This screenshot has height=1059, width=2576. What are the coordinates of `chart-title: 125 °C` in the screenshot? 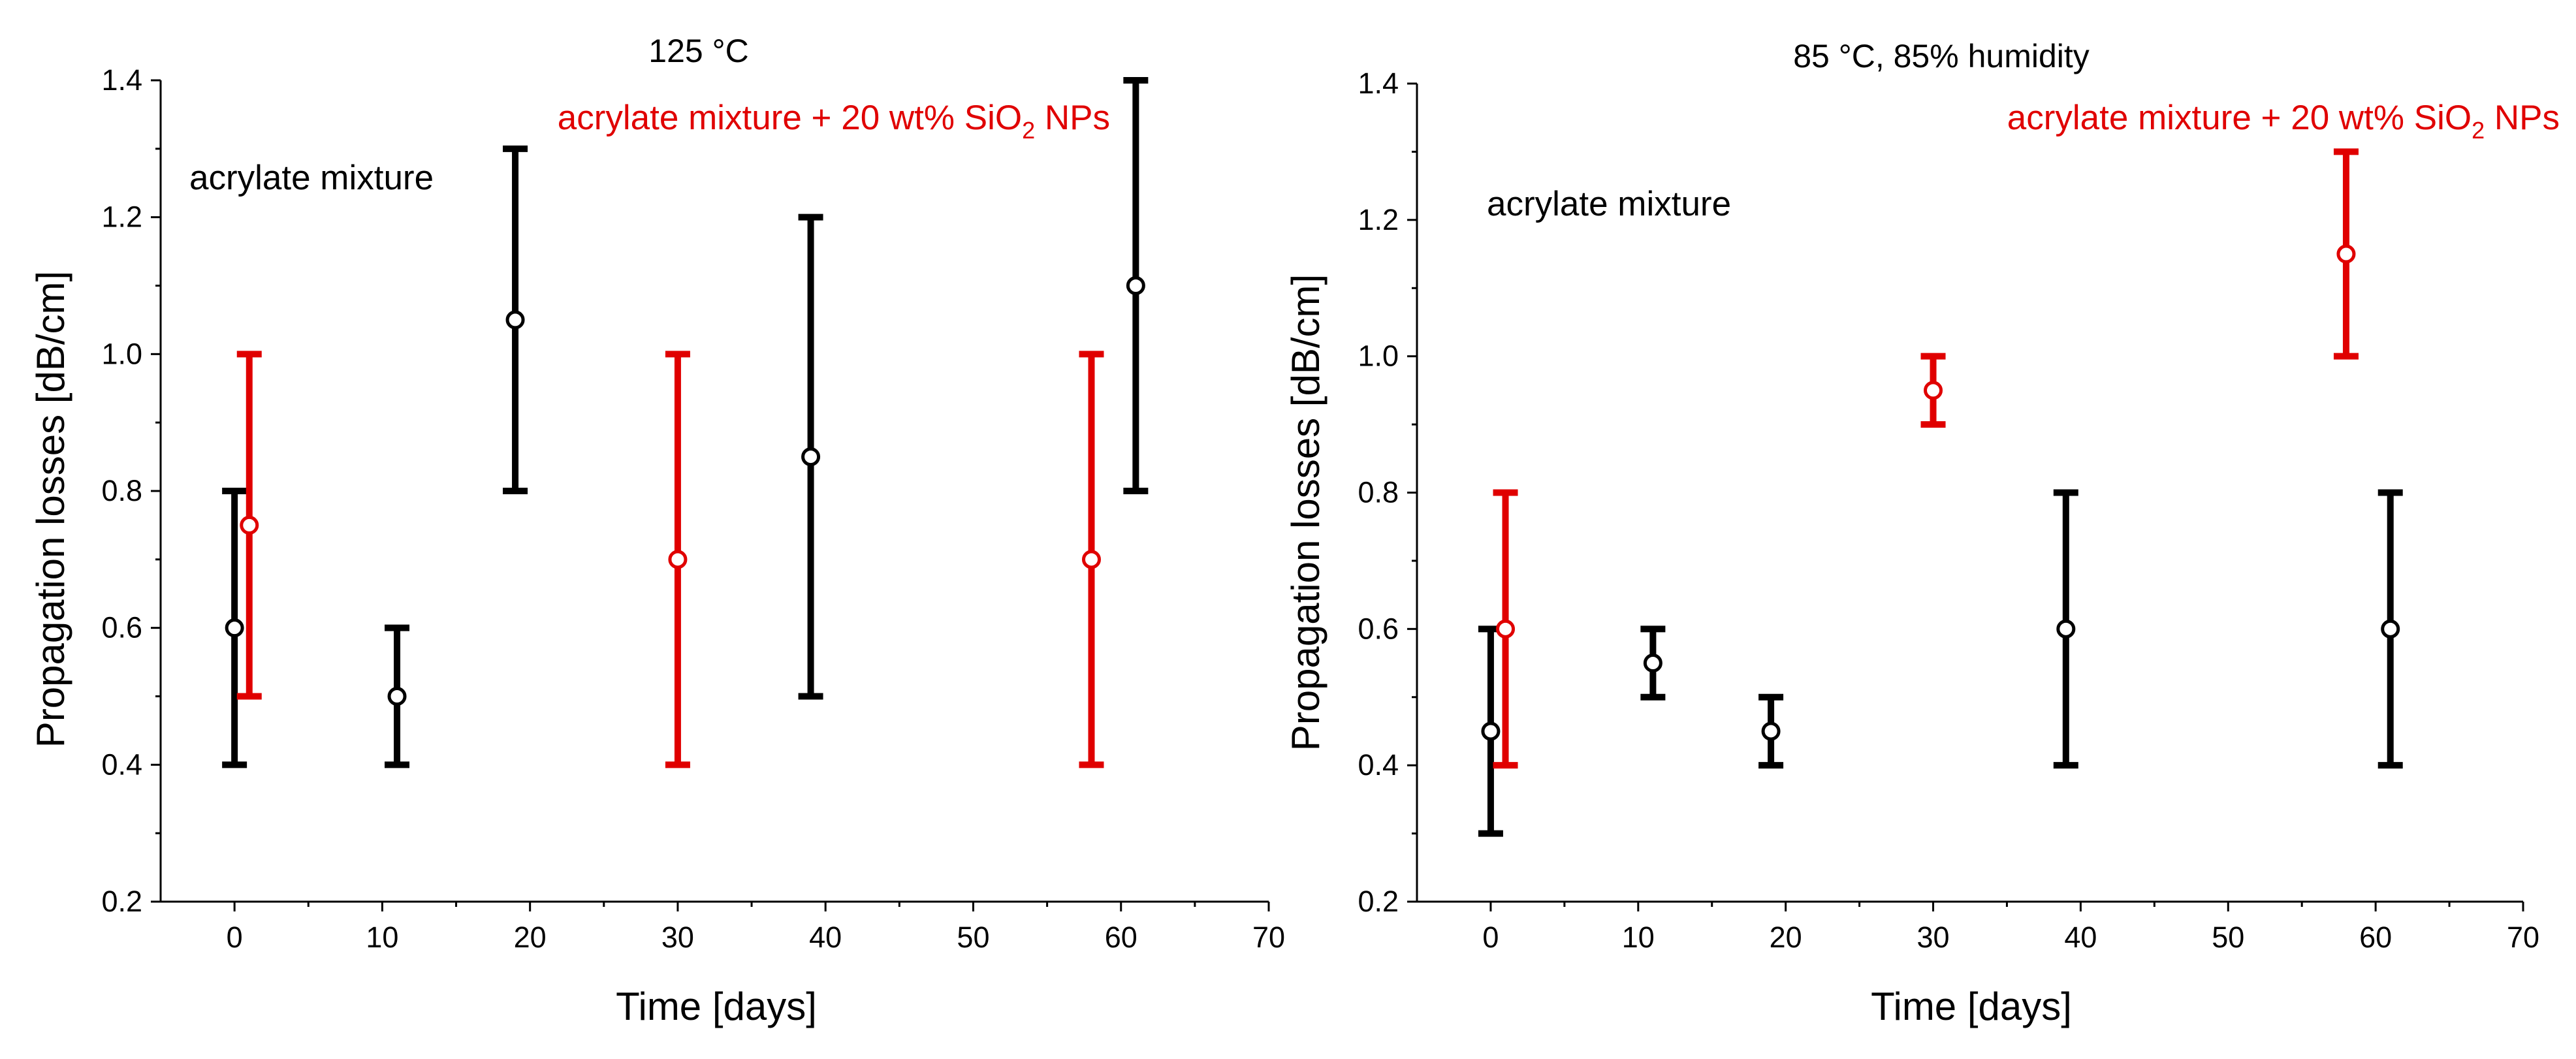 It's located at (698, 51).